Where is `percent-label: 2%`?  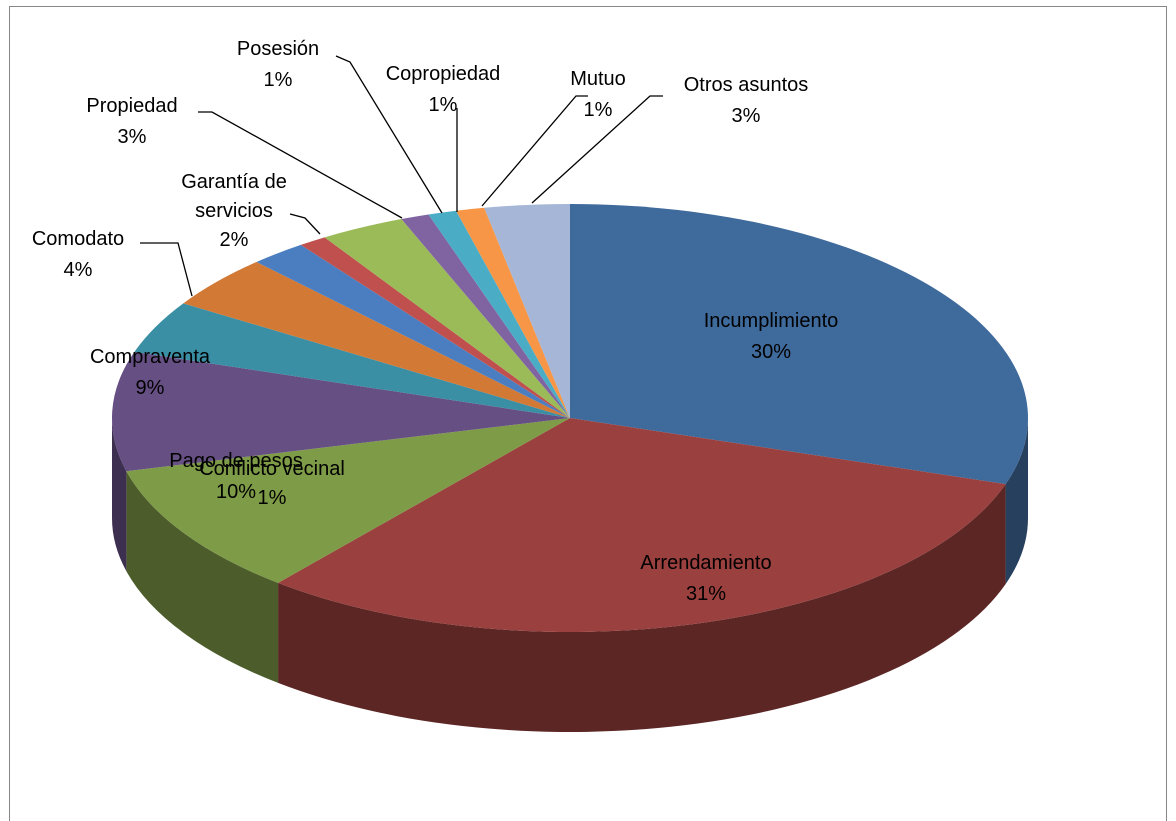 percent-label: 2% is located at coordinates (234, 240).